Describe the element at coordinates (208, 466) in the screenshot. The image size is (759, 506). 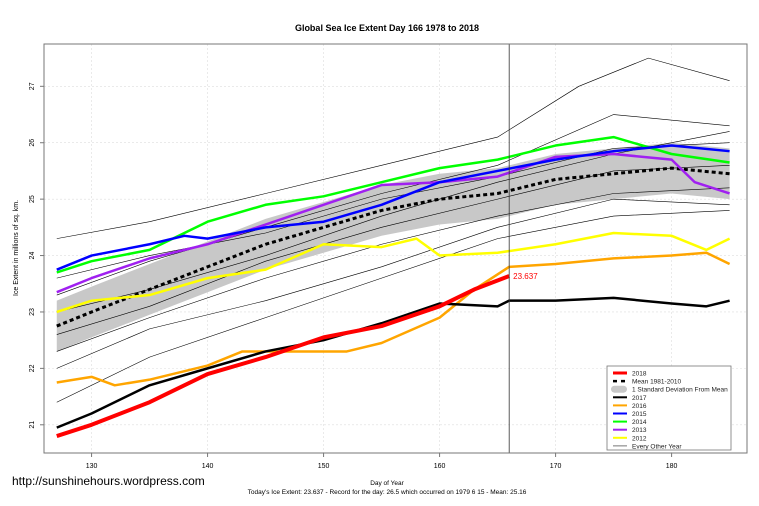
I see `x-tick-label: 140` at that location.